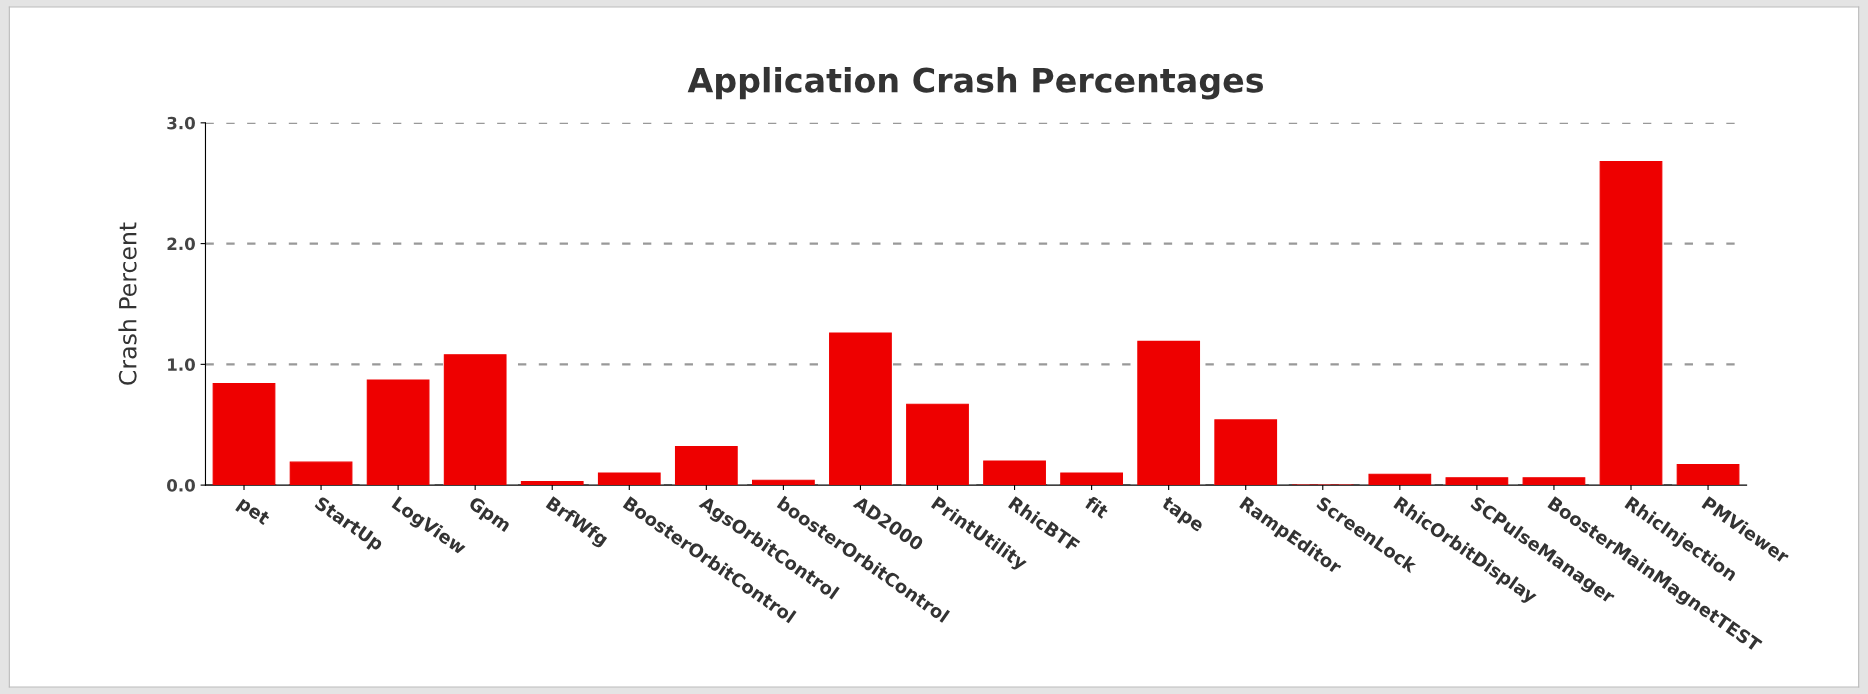 The height and width of the screenshot is (694, 1868). Describe the element at coordinates (181, 244) in the screenshot. I see `y-tick-label: 2.0` at that location.